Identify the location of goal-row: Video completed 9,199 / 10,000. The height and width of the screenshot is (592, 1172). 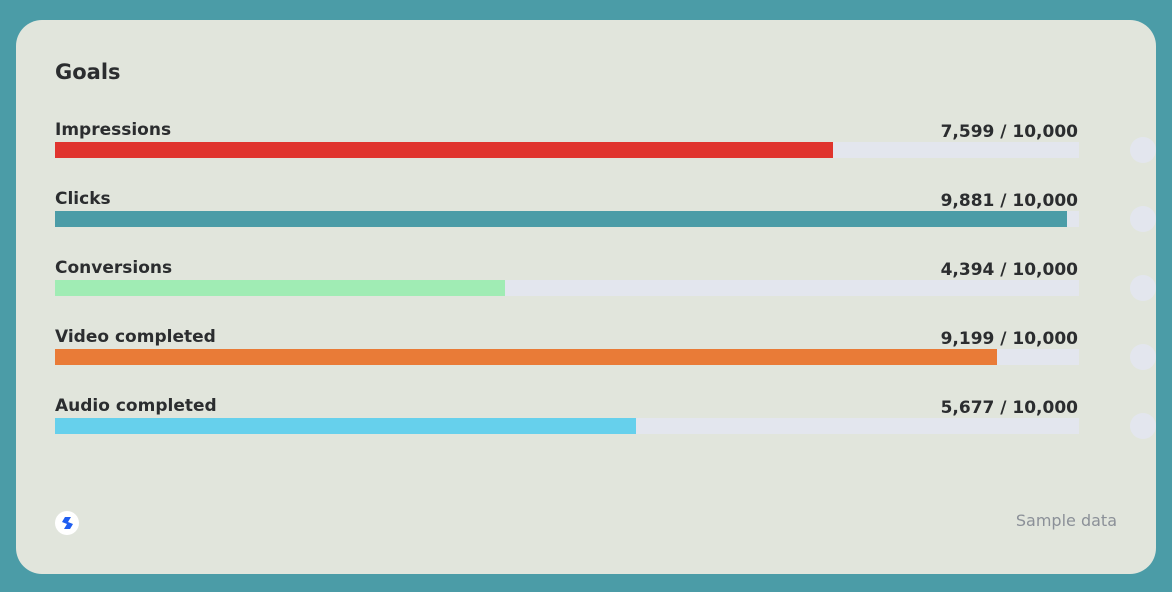
(605, 361).